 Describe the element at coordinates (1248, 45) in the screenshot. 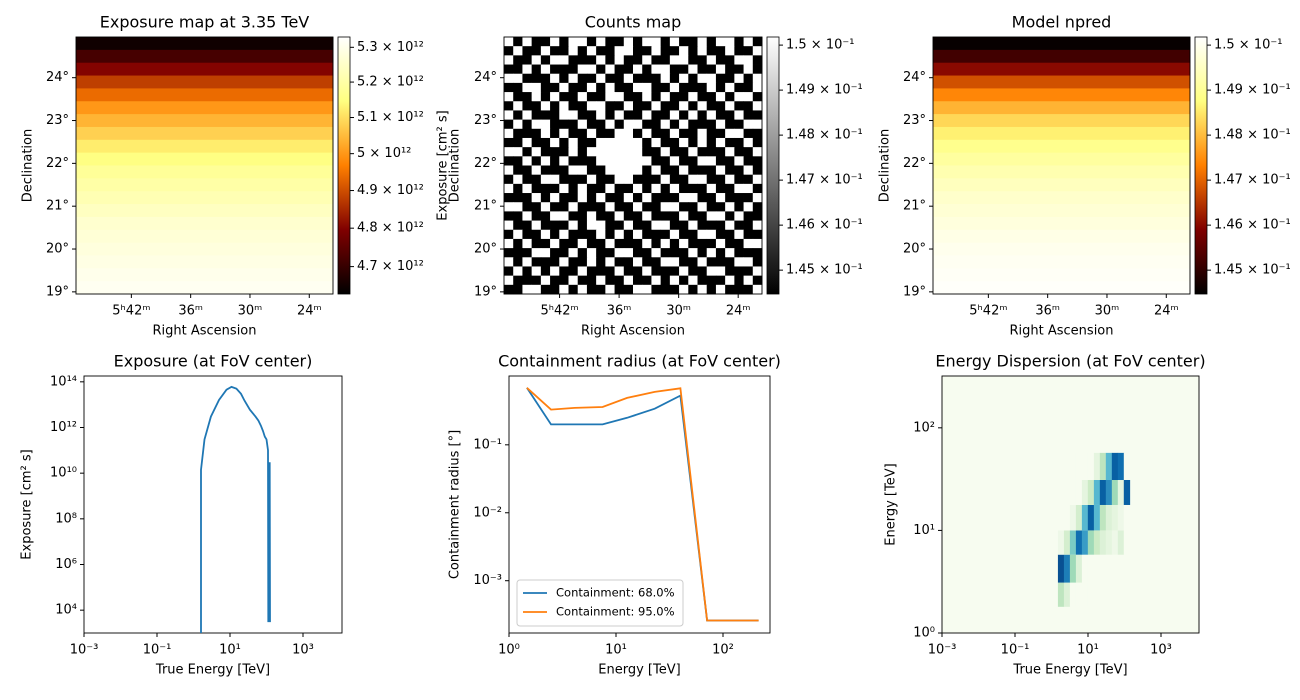

I see `colorbar-tick-label: 1.5 × 10⁻¹` at that location.